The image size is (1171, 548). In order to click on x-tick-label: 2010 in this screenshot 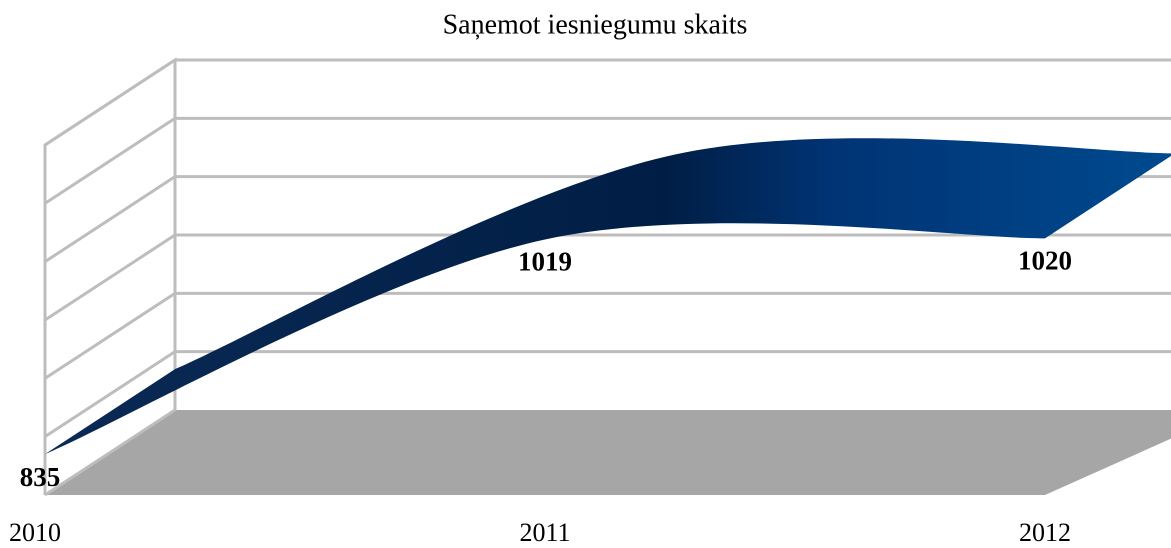, I will do `click(35, 532)`.